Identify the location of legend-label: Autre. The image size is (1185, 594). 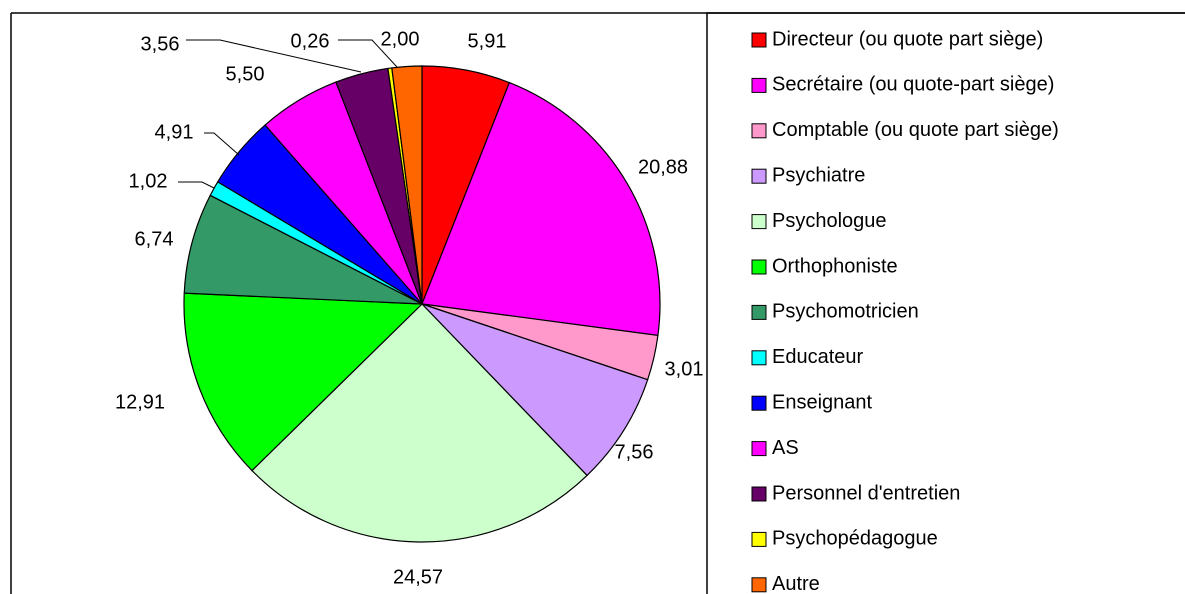
(796, 583).